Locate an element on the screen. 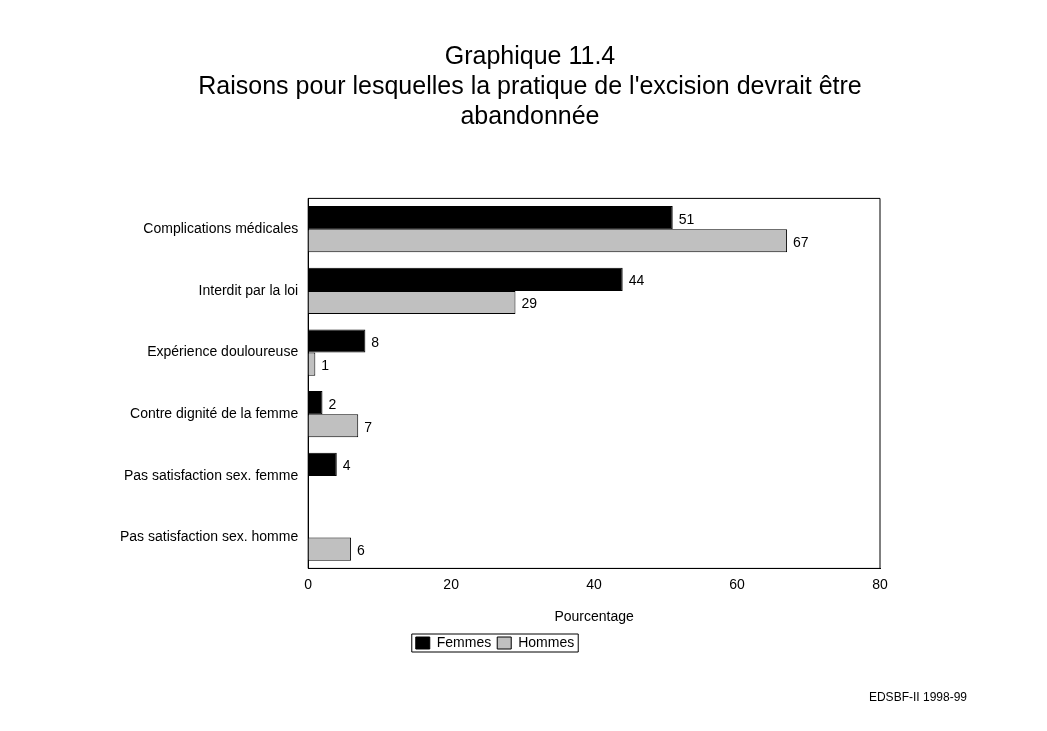  y-tick-label: Interdit par la loi is located at coordinates (248, 289).